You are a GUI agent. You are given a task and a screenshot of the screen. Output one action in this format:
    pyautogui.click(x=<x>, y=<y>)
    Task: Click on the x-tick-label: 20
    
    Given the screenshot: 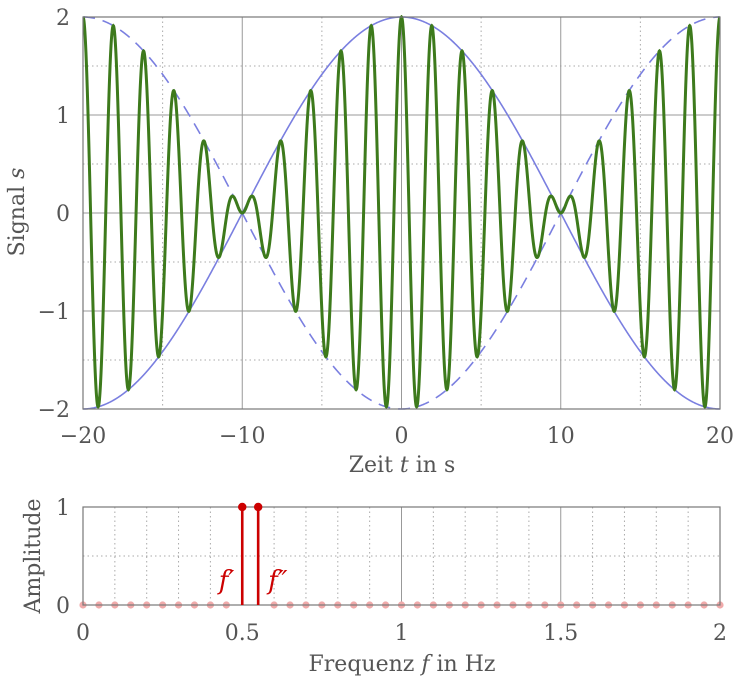 What is the action you would take?
    pyautogui.click(x=720, y=436)
    